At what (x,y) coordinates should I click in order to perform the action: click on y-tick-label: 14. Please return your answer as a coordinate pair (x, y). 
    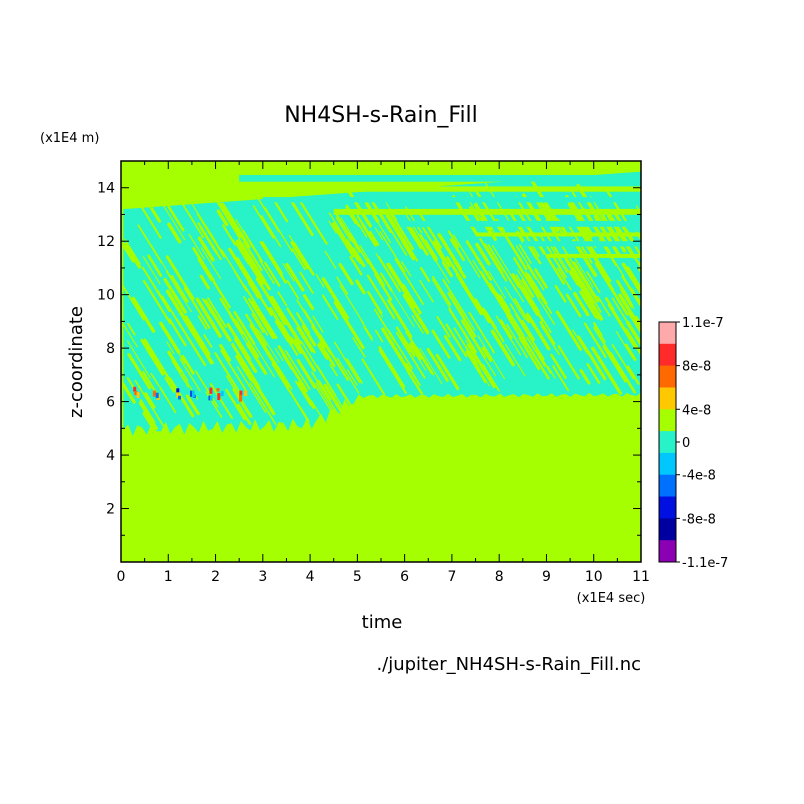
    Looking at the image, I should click on (106, 189).